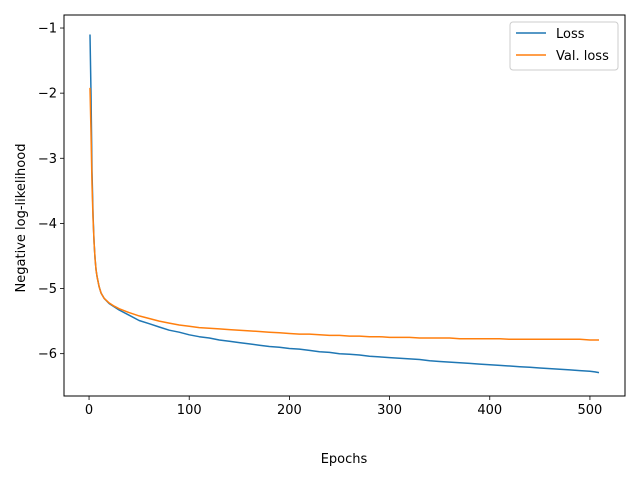 This screenshot has width=640, height=480. What do you see at coordinates (343, 407) in the screenshot?
I see `x-axis: 0 100 200 300 400 500` at bounding box center [343, 407].